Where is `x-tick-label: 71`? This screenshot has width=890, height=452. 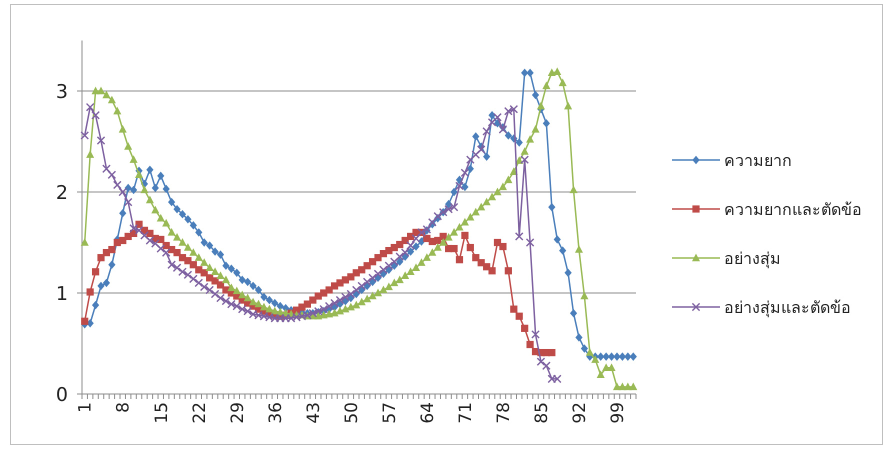
x-tick-label: 71 is located at coordinates (466, 413).